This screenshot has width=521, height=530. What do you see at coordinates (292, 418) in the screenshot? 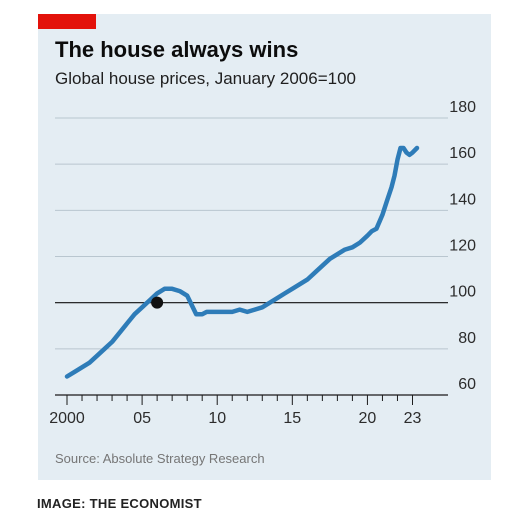
I see `x-tick-label-15: 15` at bounding box center [292, 418].